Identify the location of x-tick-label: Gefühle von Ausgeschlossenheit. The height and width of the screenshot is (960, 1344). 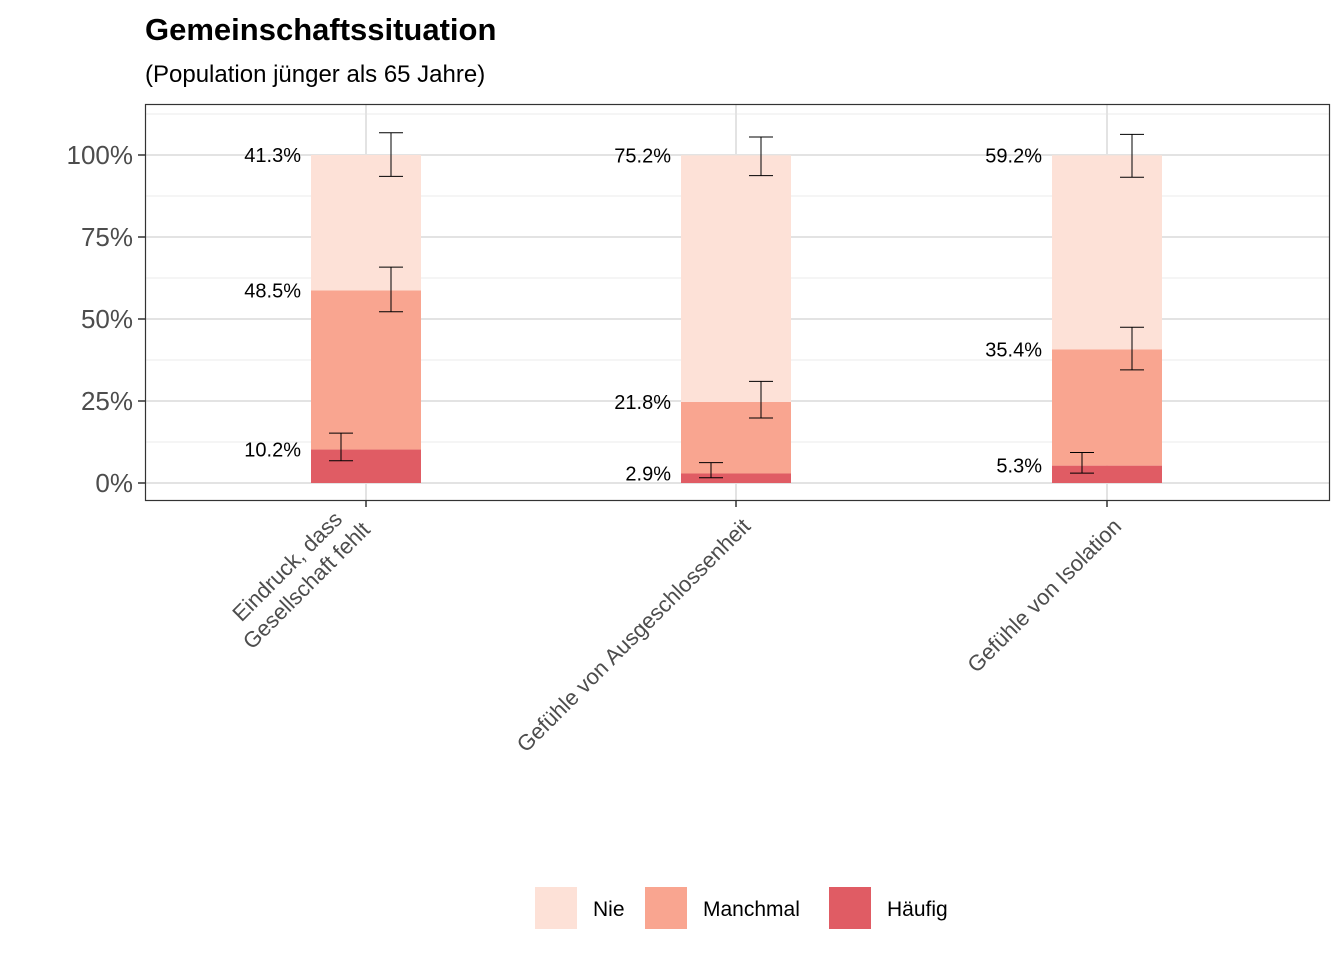
(633, 635).